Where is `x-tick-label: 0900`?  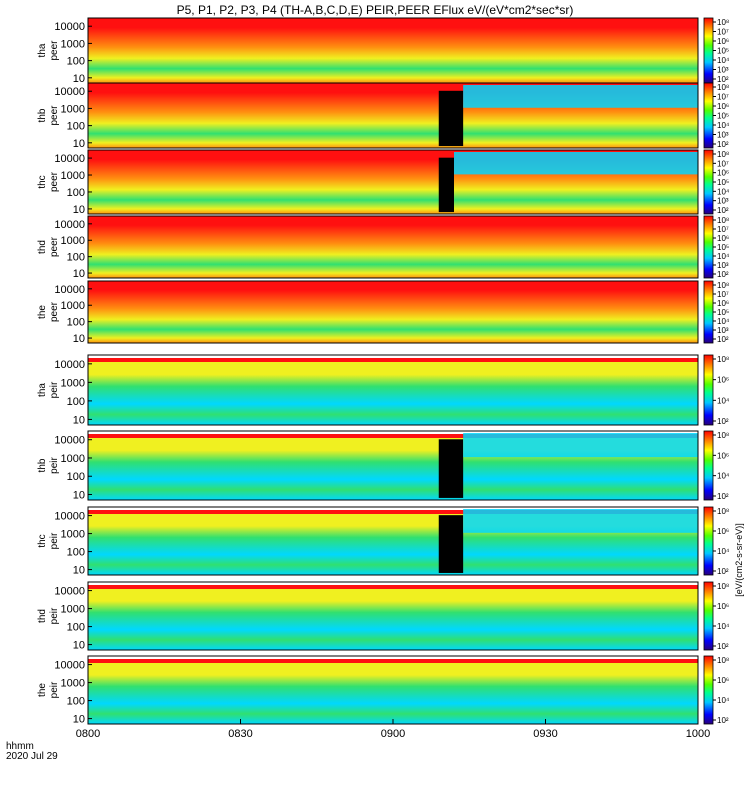
x-tick-label: 0900 is located at coordinates (393, 734).